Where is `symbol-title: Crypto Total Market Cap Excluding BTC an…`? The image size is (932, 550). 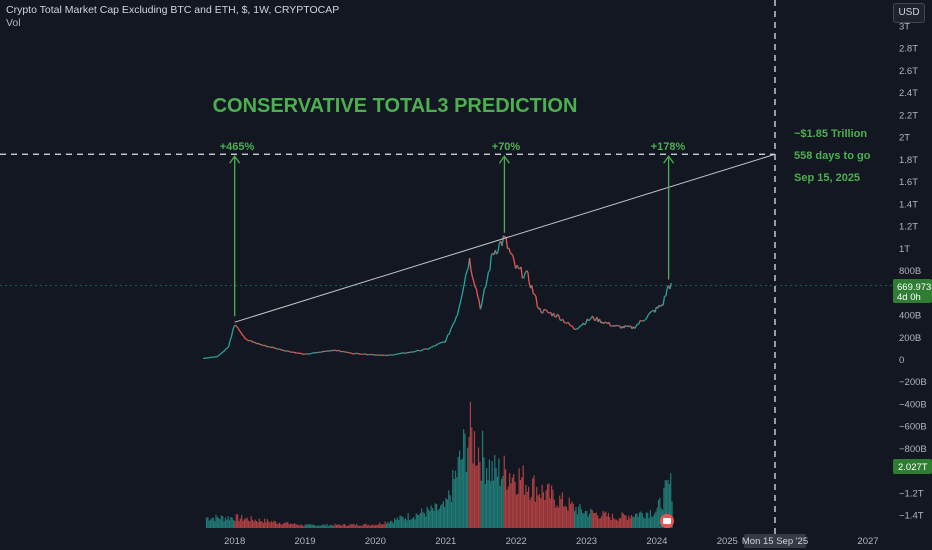
symbol-title: Crypto Total Market Cap Excluding BTC an… is located at coordinates (173, 10).